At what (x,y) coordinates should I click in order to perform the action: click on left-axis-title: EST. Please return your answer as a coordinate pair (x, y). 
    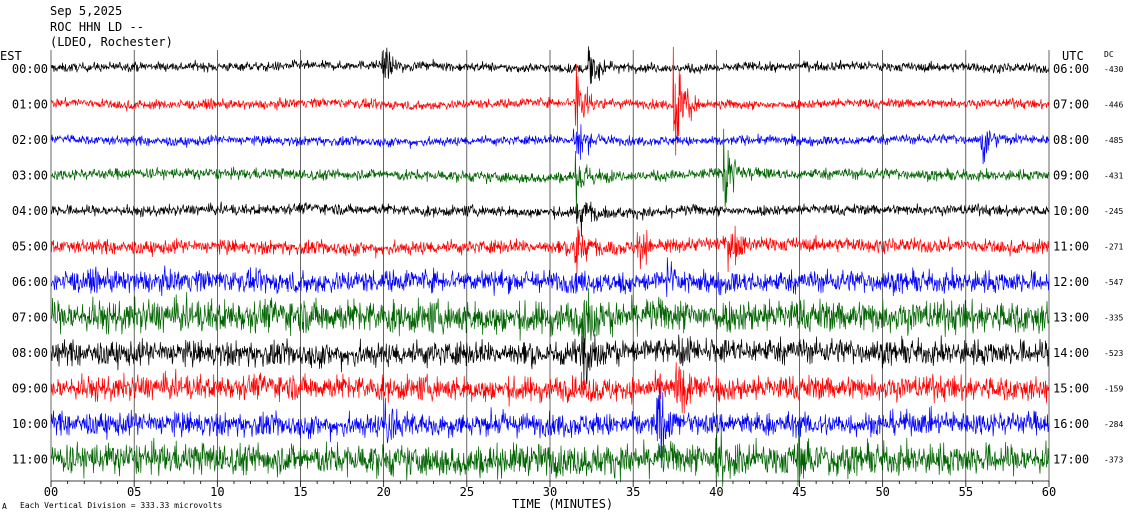
    Looking at the image, I should click on (11, 56).